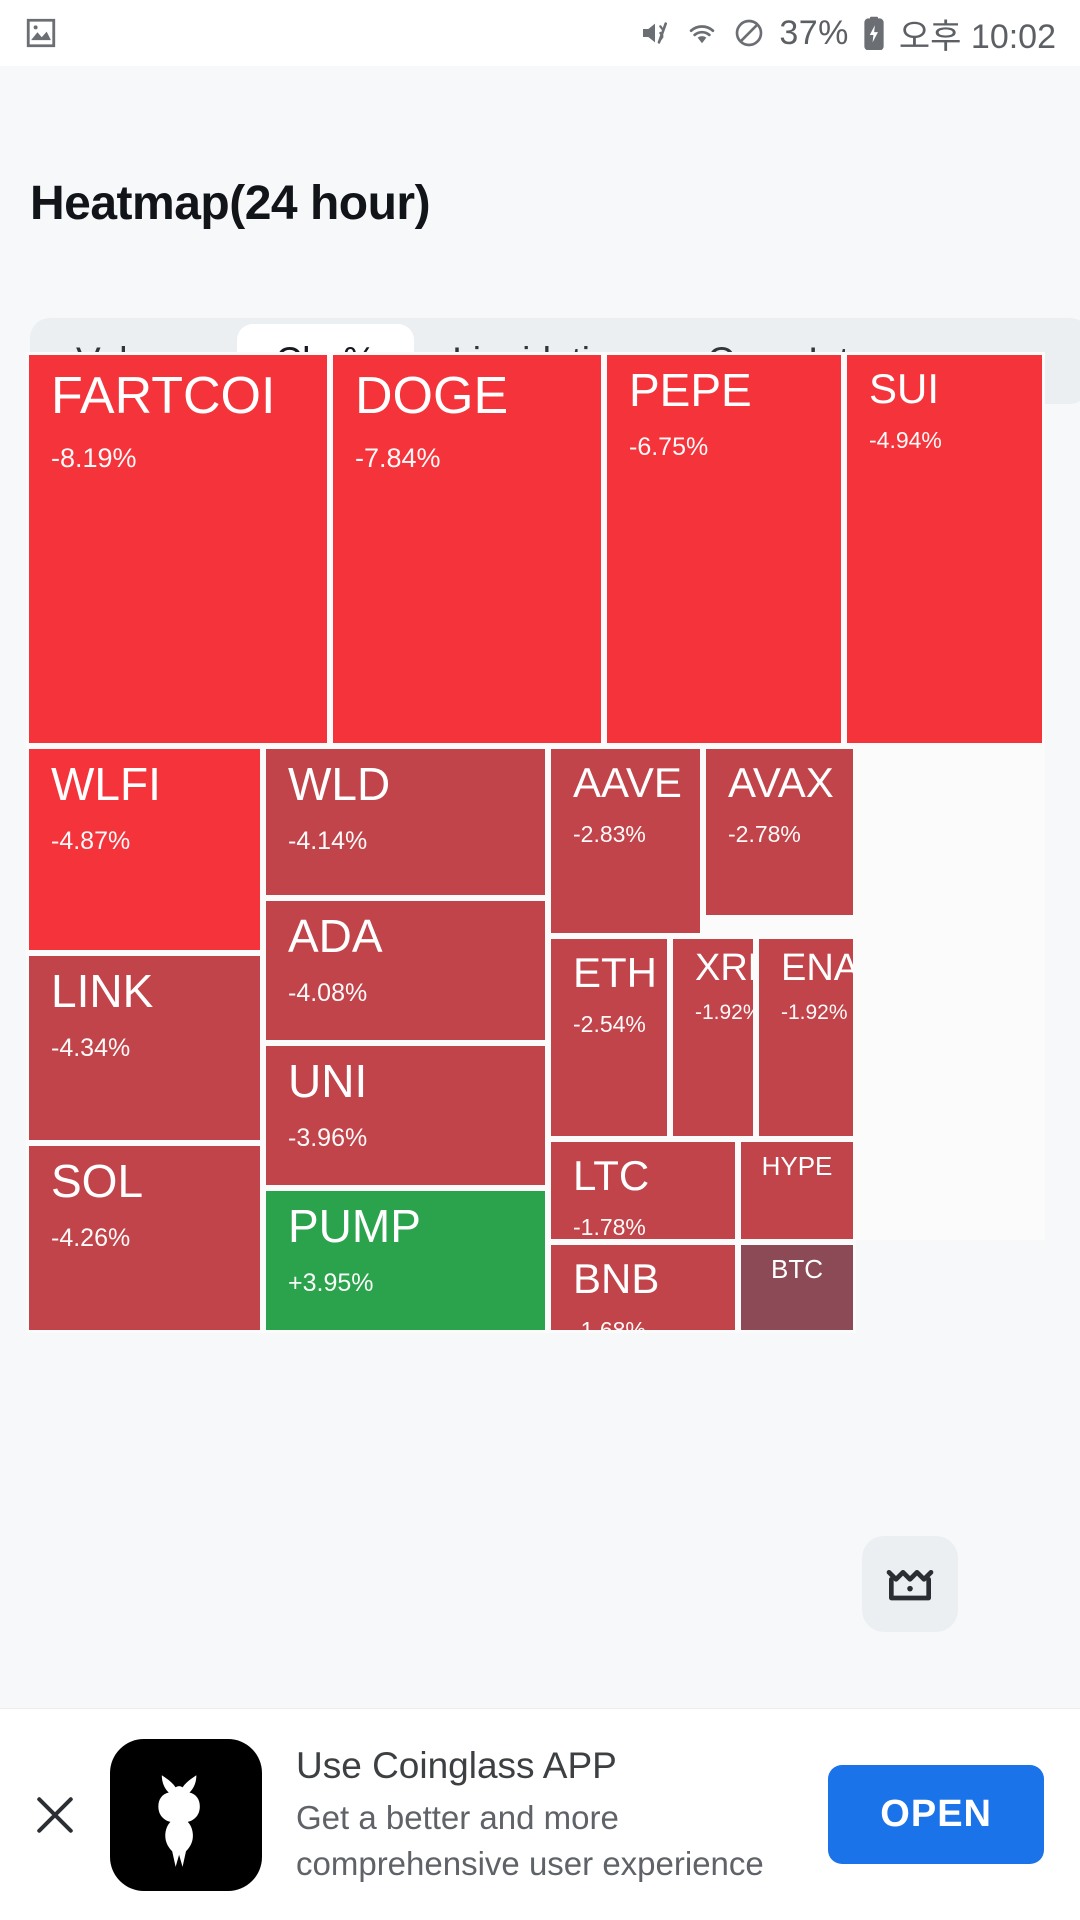 This screenshot has width=1080, height=1920. What do you see at coordinates (97, 1181) in the screenshot?
I see `tile-symbol-label: SOL` at bounding box center [97, 1181].